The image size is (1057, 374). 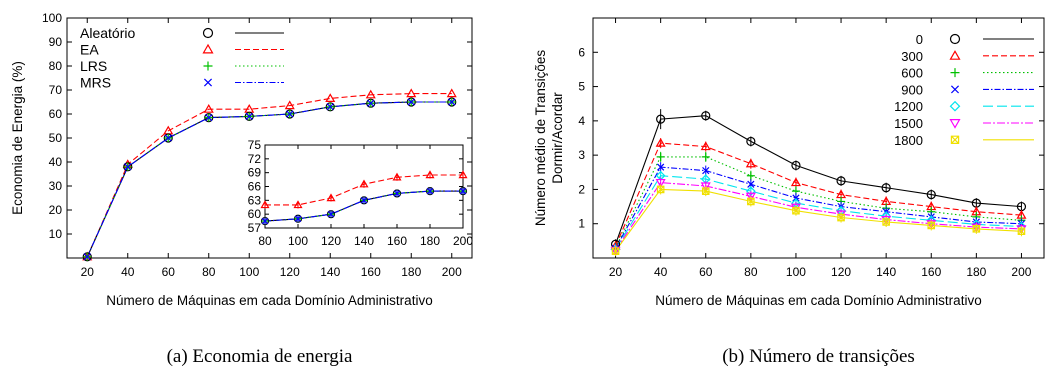 I want to click on inset-x-tick-label: 160, so click(x=397, y=241).